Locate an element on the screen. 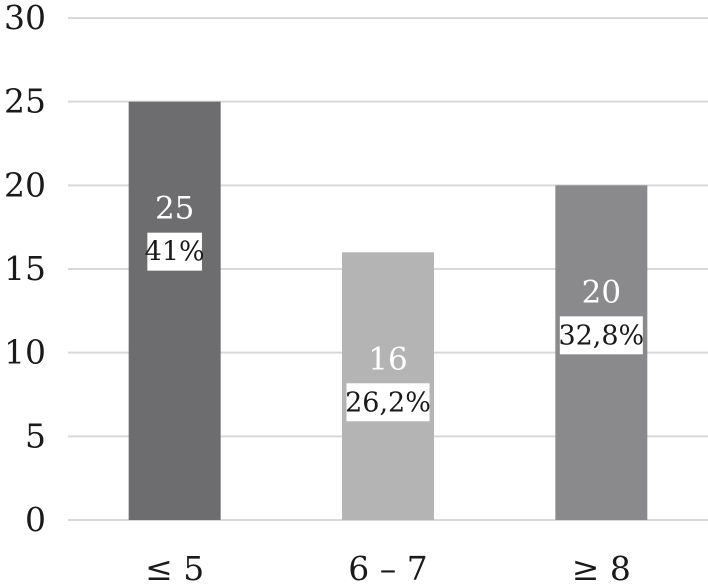 The image size is (708, 587). bar-percent-label: 32,8% is located at coordinates (601, 335).